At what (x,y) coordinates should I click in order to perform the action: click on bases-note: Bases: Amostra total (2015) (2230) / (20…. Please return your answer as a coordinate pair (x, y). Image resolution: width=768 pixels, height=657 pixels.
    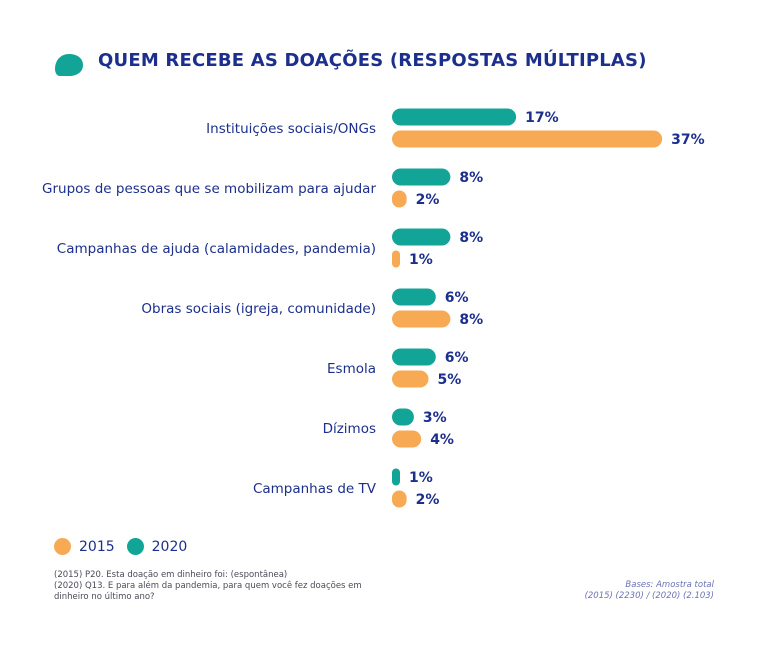
    Looking at the image, I should click on (649, 591).